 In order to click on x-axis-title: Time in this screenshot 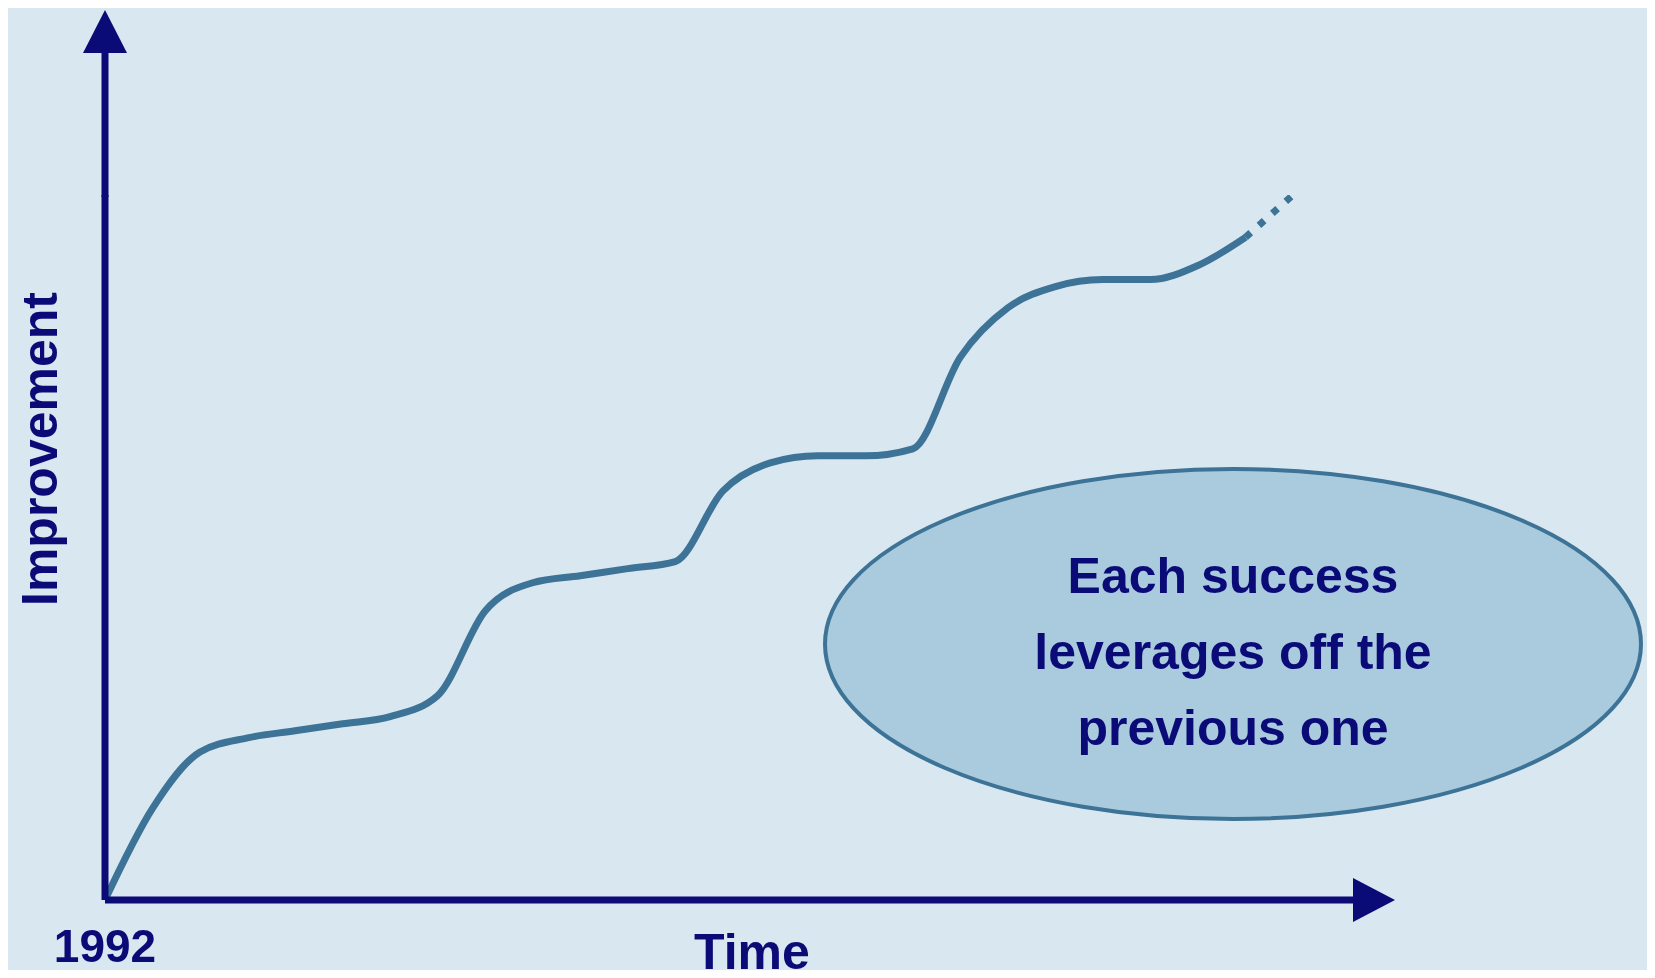, I will do `click(752, 951)`.